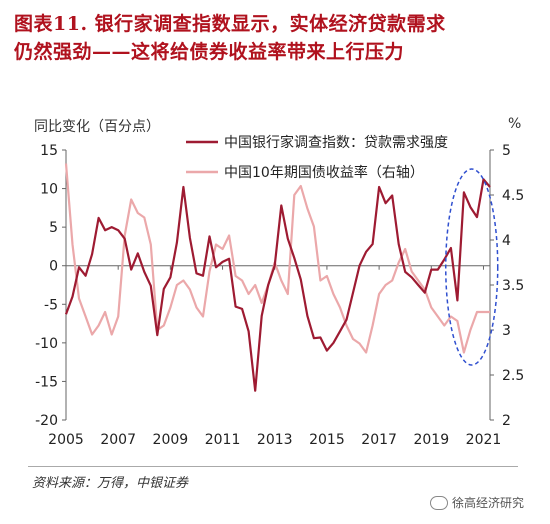 The image size is (550, 524). I want to click on right-tick-label: 5, so click(506, 151).